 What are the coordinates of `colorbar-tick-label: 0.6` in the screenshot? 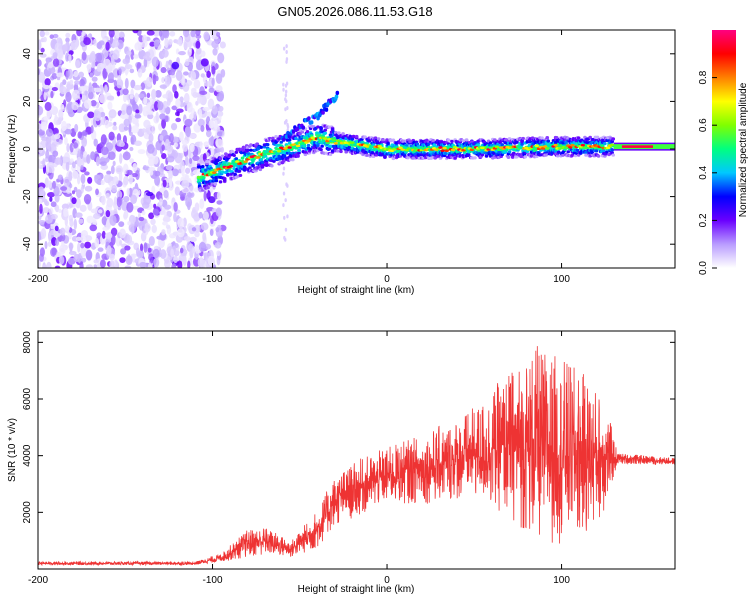 It's located at (703, 125).